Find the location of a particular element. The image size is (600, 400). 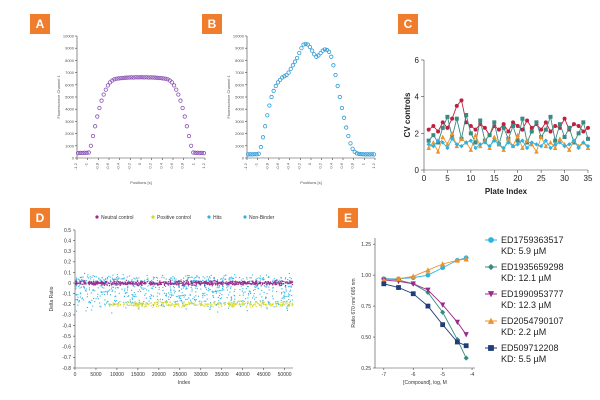

chart-d-y-tick-label: 0.3 is located at coordinates (67, 252).